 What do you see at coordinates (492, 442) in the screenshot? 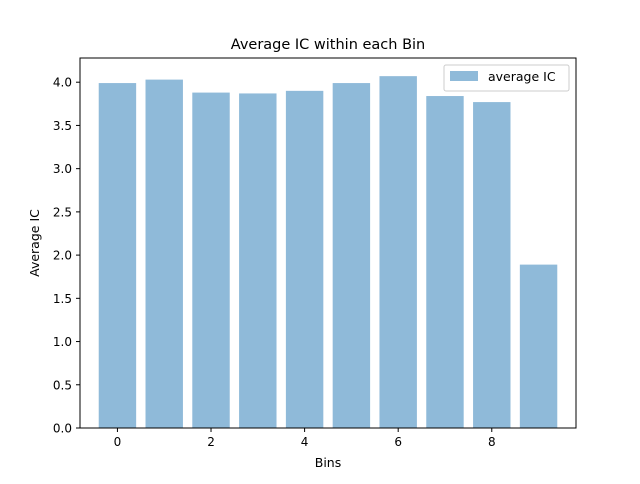
I see `x-tick-label: 8` at bounding box center [492, 442].